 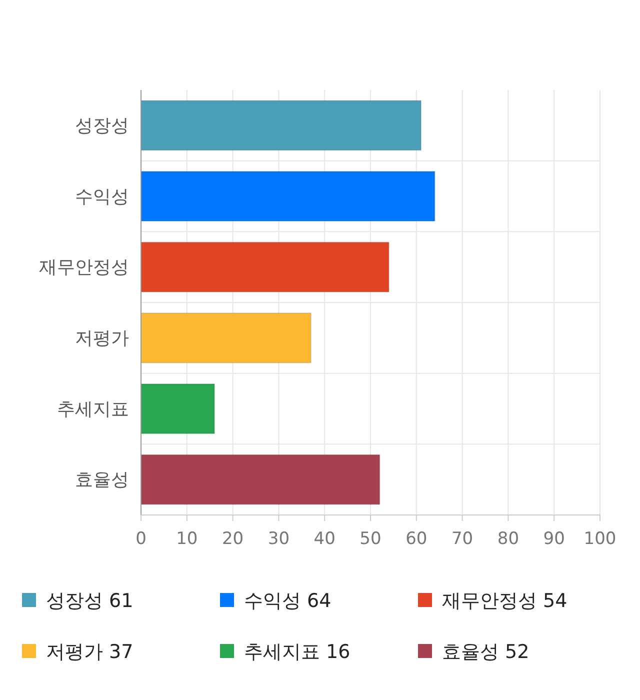 I want to click on x-tick-label: 30, so click(x=279, y=539).